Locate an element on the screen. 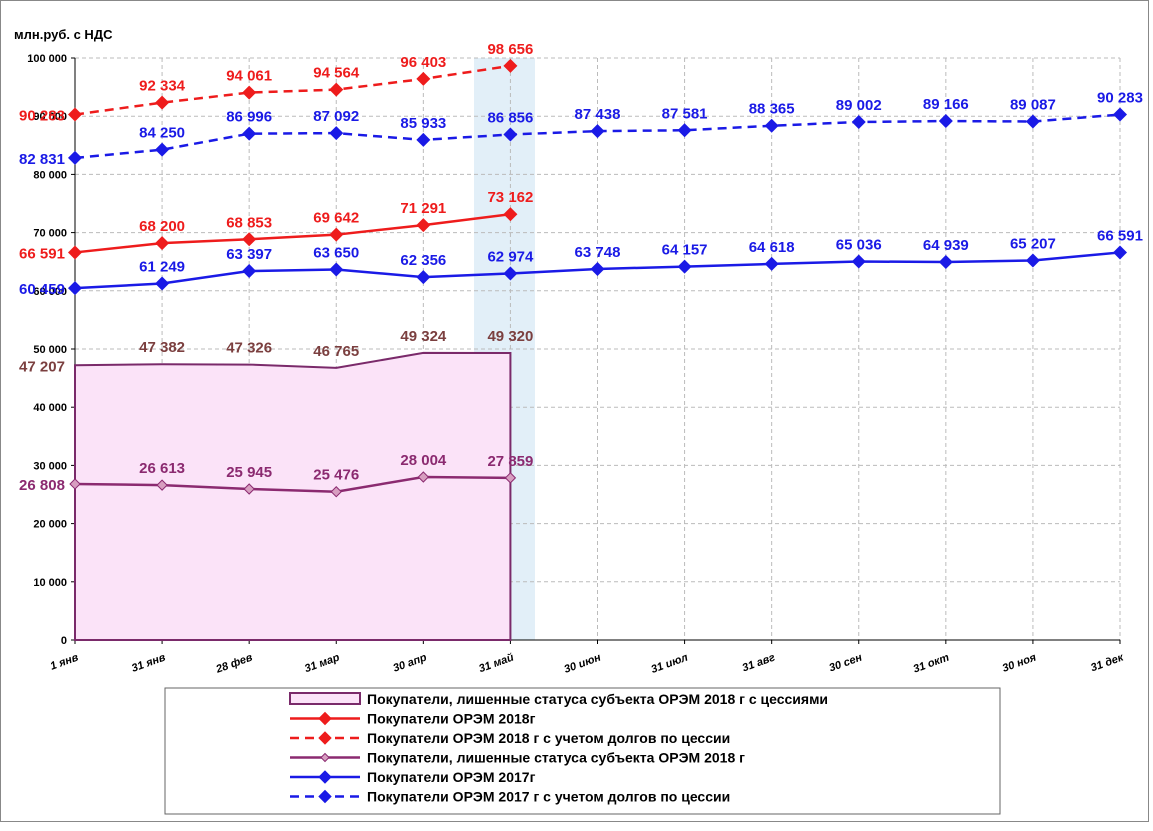 The image size is (1153, 831). value-label: 25 476 is located at coordinates (336, 475).